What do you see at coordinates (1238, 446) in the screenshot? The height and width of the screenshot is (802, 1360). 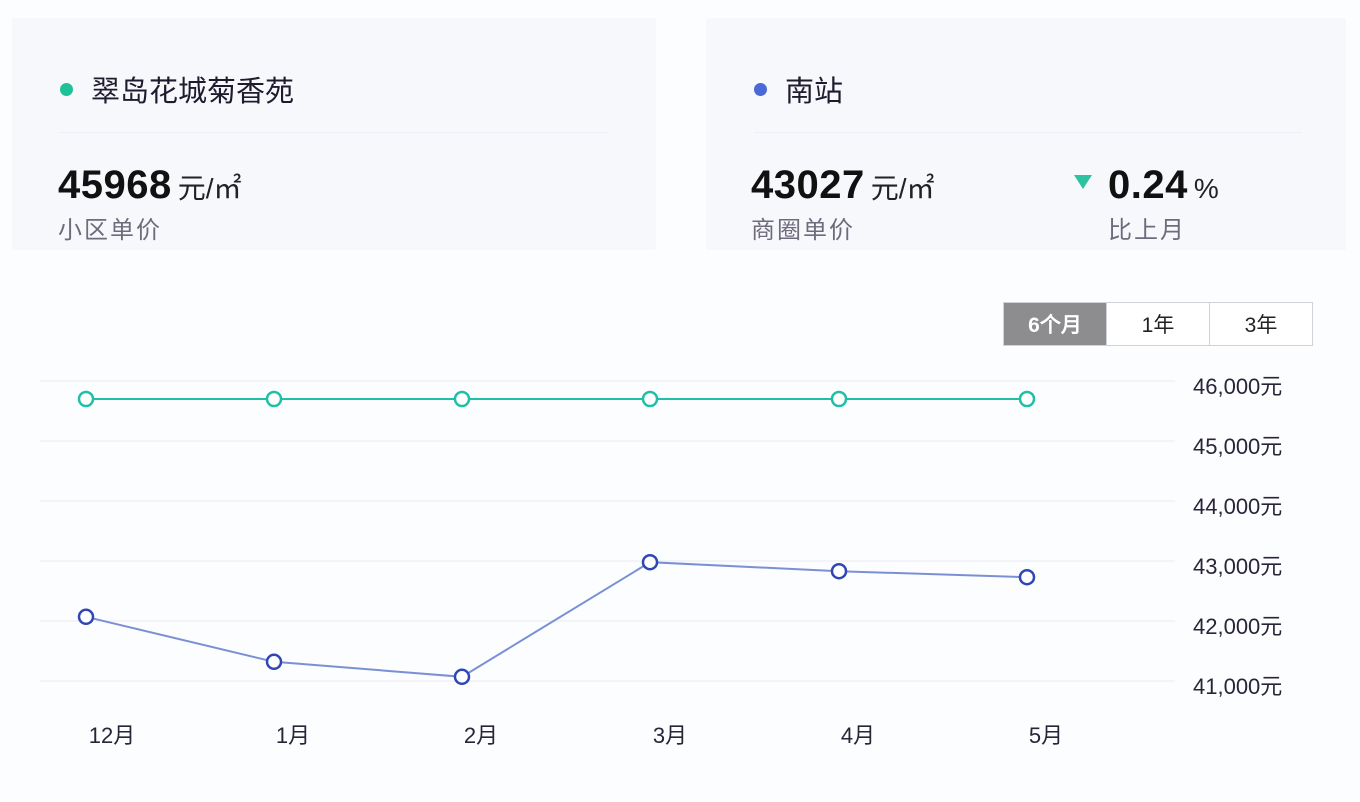 I see `y-tick-label: 45,000元` at bounding box center [1238, 446].